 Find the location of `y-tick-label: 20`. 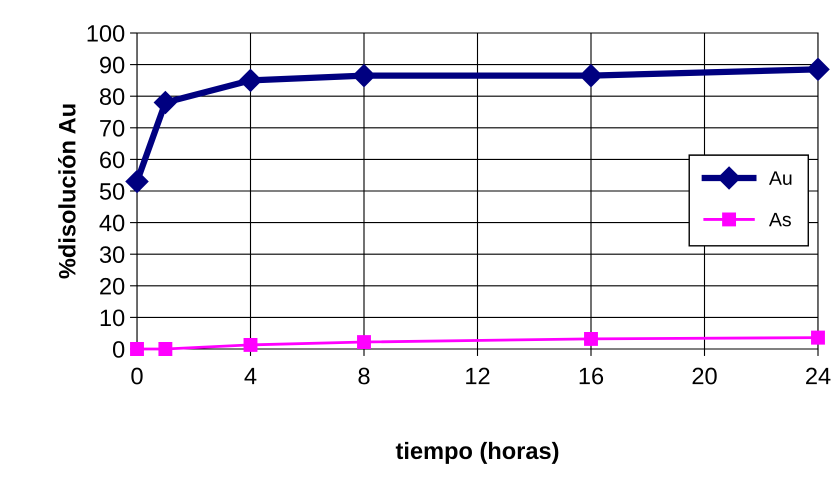

y-tick-label: 20 is located at coordinates (112, 286).